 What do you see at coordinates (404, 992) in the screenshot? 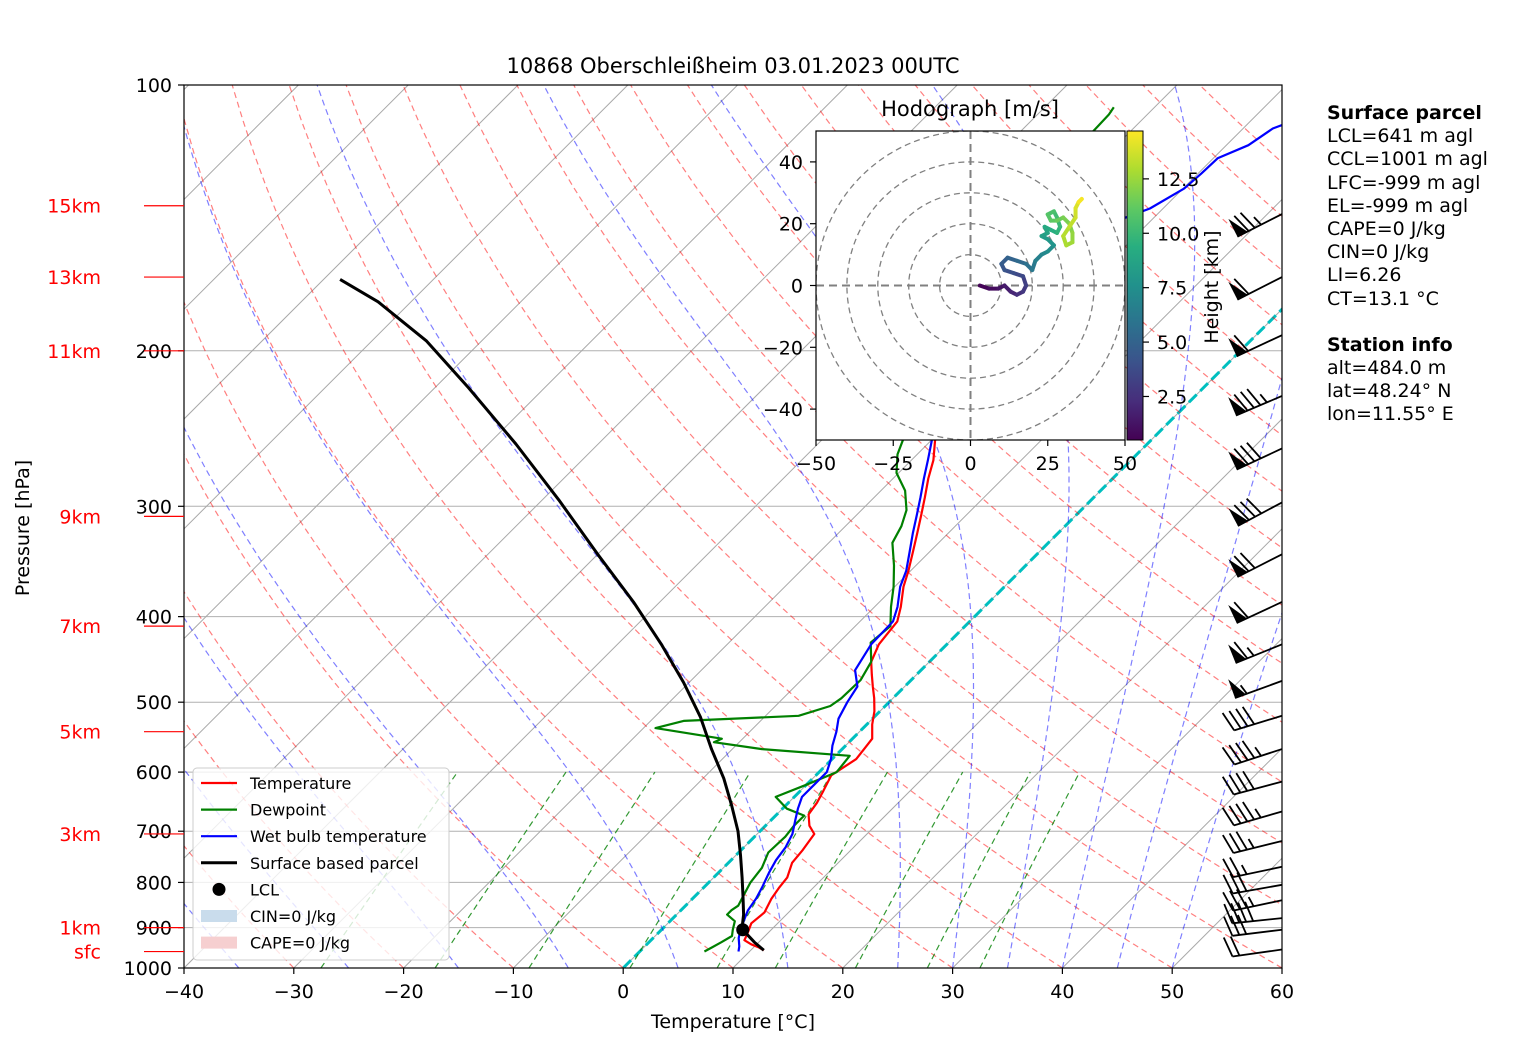
I see `x-tick-label: −20` at bounding box center [404, 992].